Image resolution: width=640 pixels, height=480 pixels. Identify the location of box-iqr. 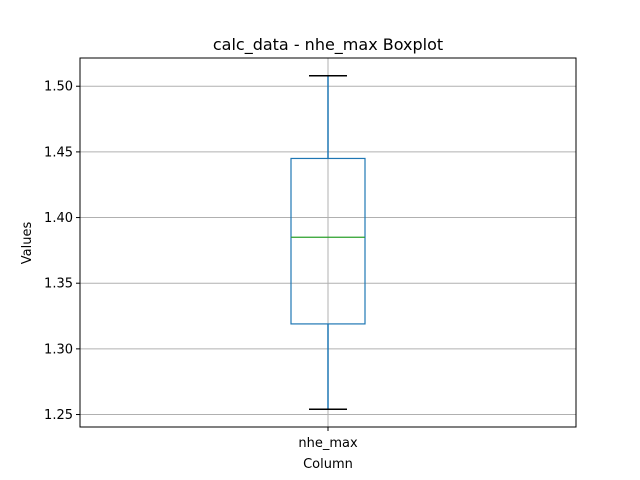
(328, 241).